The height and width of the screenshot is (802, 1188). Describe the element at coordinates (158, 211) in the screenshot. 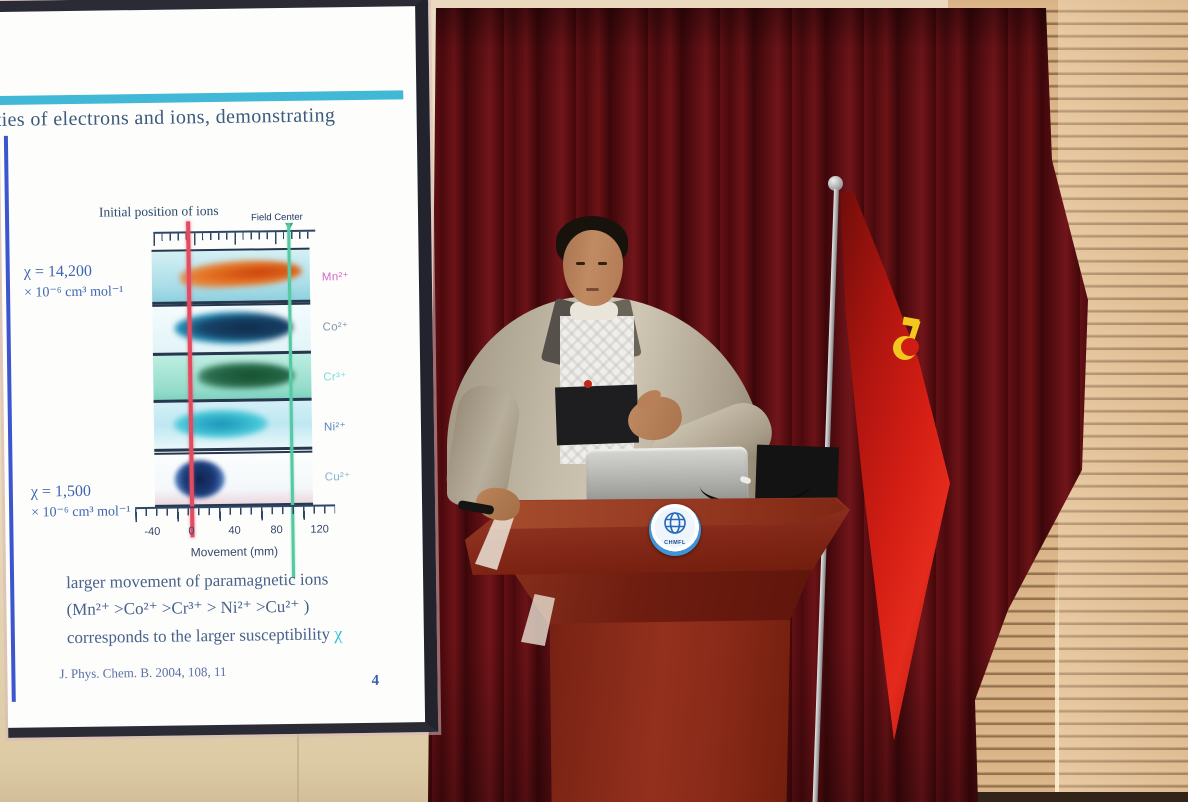

I see `figure-top-label: Initial position of ions` at that location.